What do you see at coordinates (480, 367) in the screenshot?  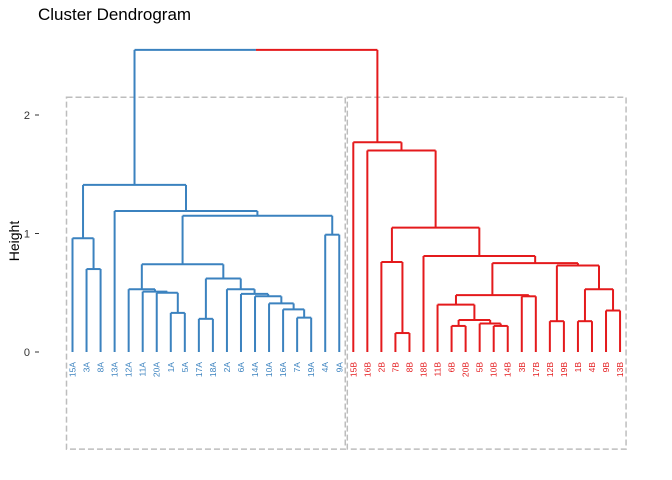 I see `leaf-label: 5B` at bounding box center [480, 367].